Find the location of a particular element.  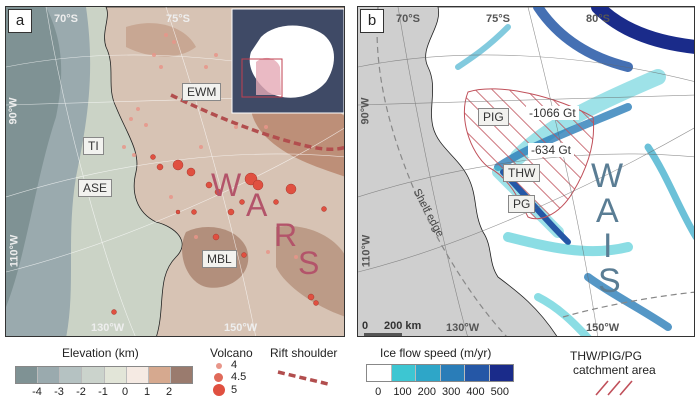

shelf-edge-line-east is located at coordinates (628, 304).